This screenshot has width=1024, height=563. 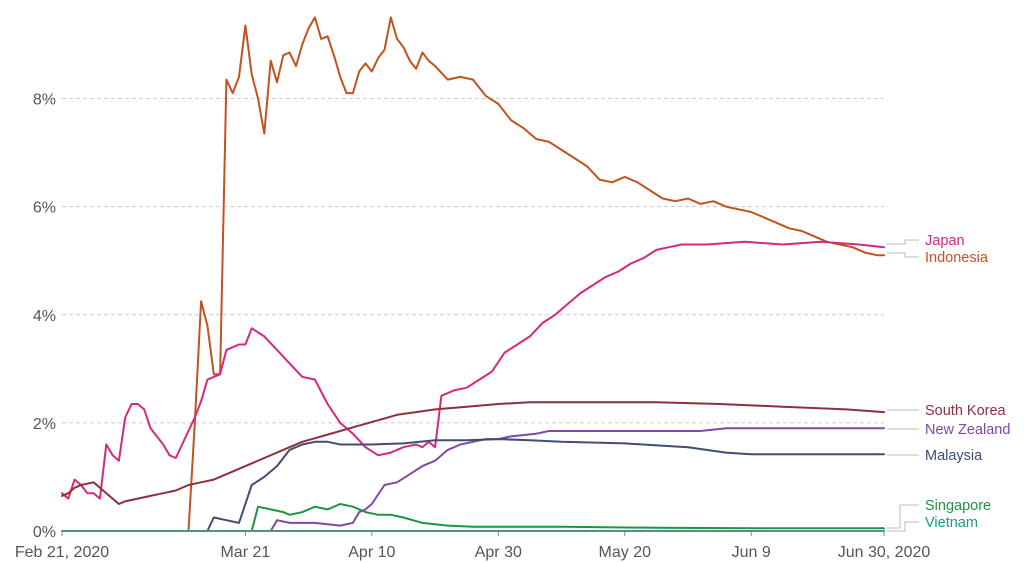 What do you see at coordinates (498, 552) in the screenshot?
I see `x-tick-label: Apr 30` at bounding box center [498, 552].